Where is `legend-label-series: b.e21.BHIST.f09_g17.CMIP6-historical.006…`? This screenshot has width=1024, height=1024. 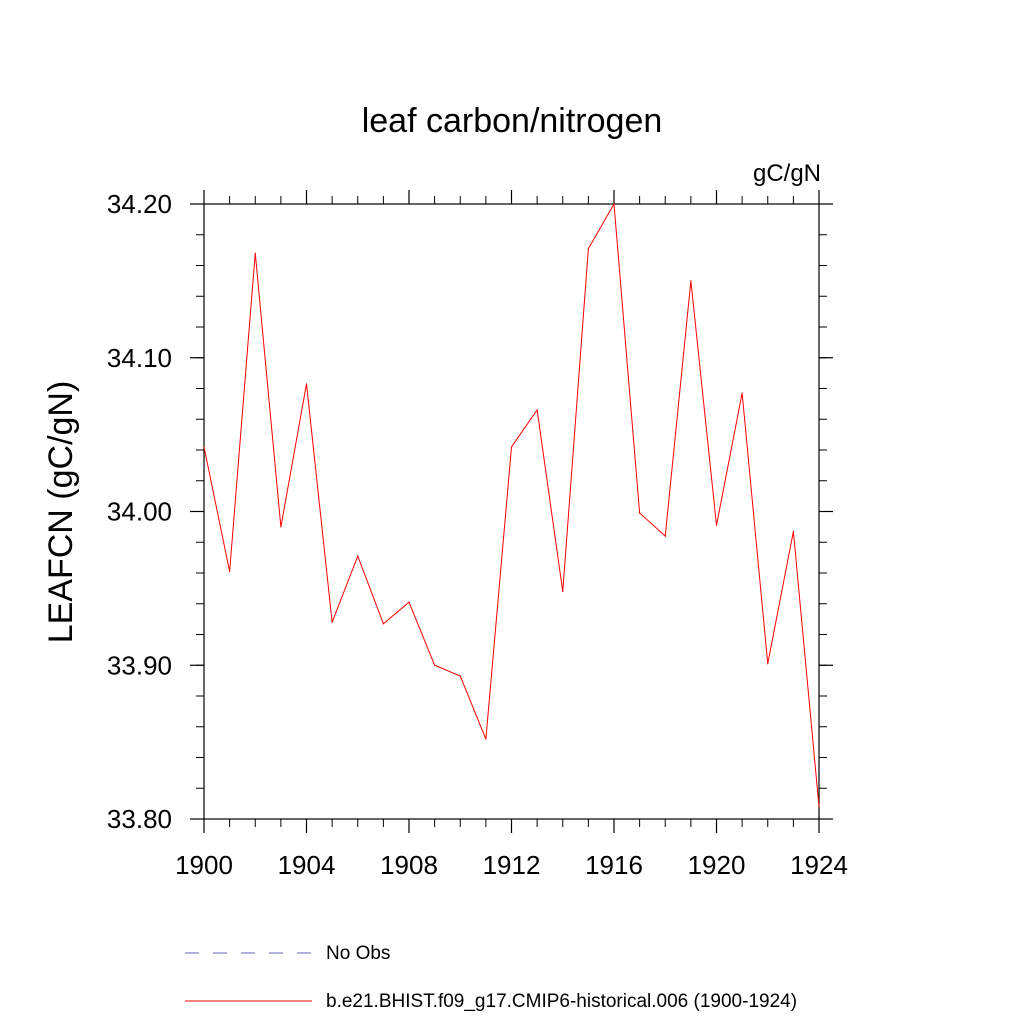 legend-label-series: b.e21.BHIST.f09_g17.CMIP6-historical.006… is located at coordinates (561, 1001).